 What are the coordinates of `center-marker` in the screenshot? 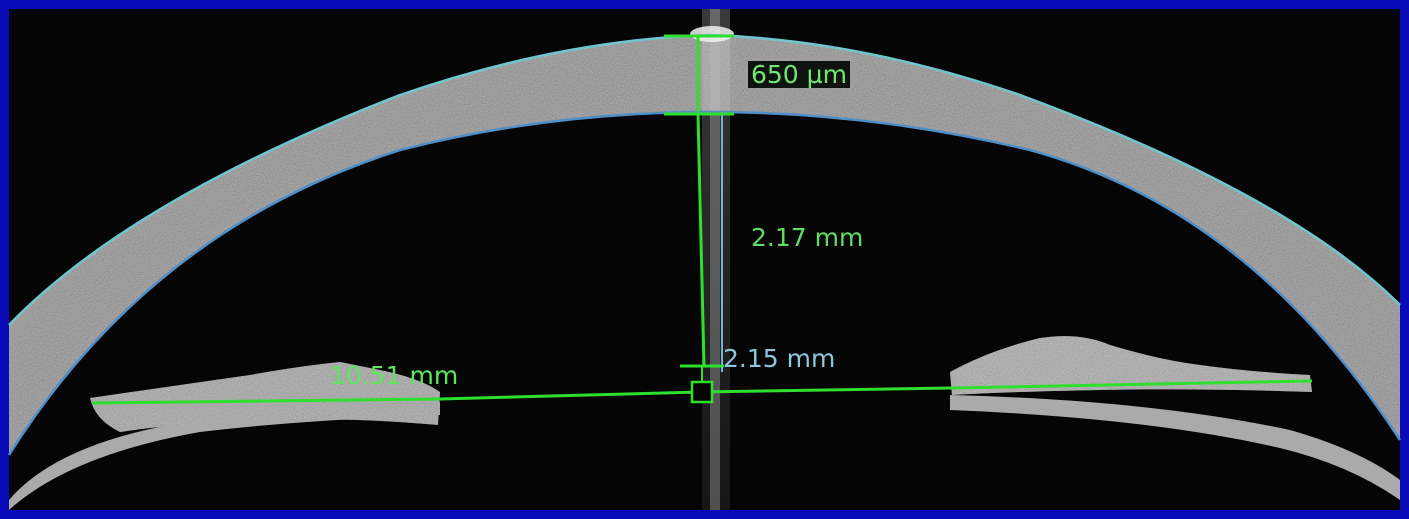 It's located at (702, 392).